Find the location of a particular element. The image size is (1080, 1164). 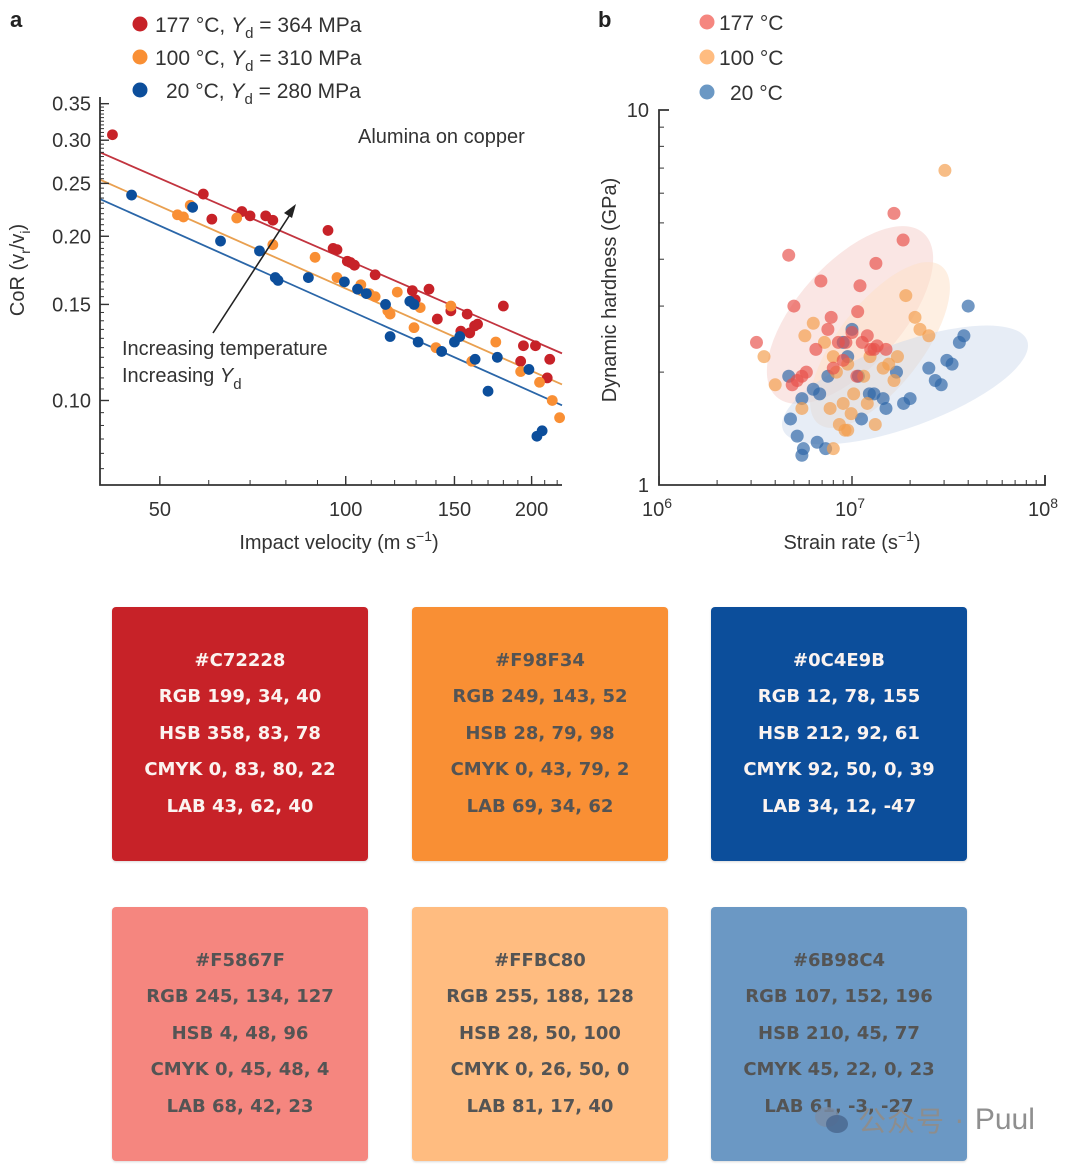

x-tick-label: 106 is located at coordinates (657, 508).